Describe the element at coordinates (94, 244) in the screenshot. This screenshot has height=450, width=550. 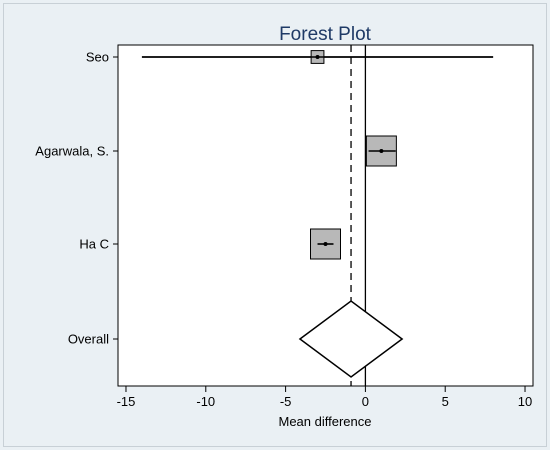
I see `study-label-3: Ha C` at that location.